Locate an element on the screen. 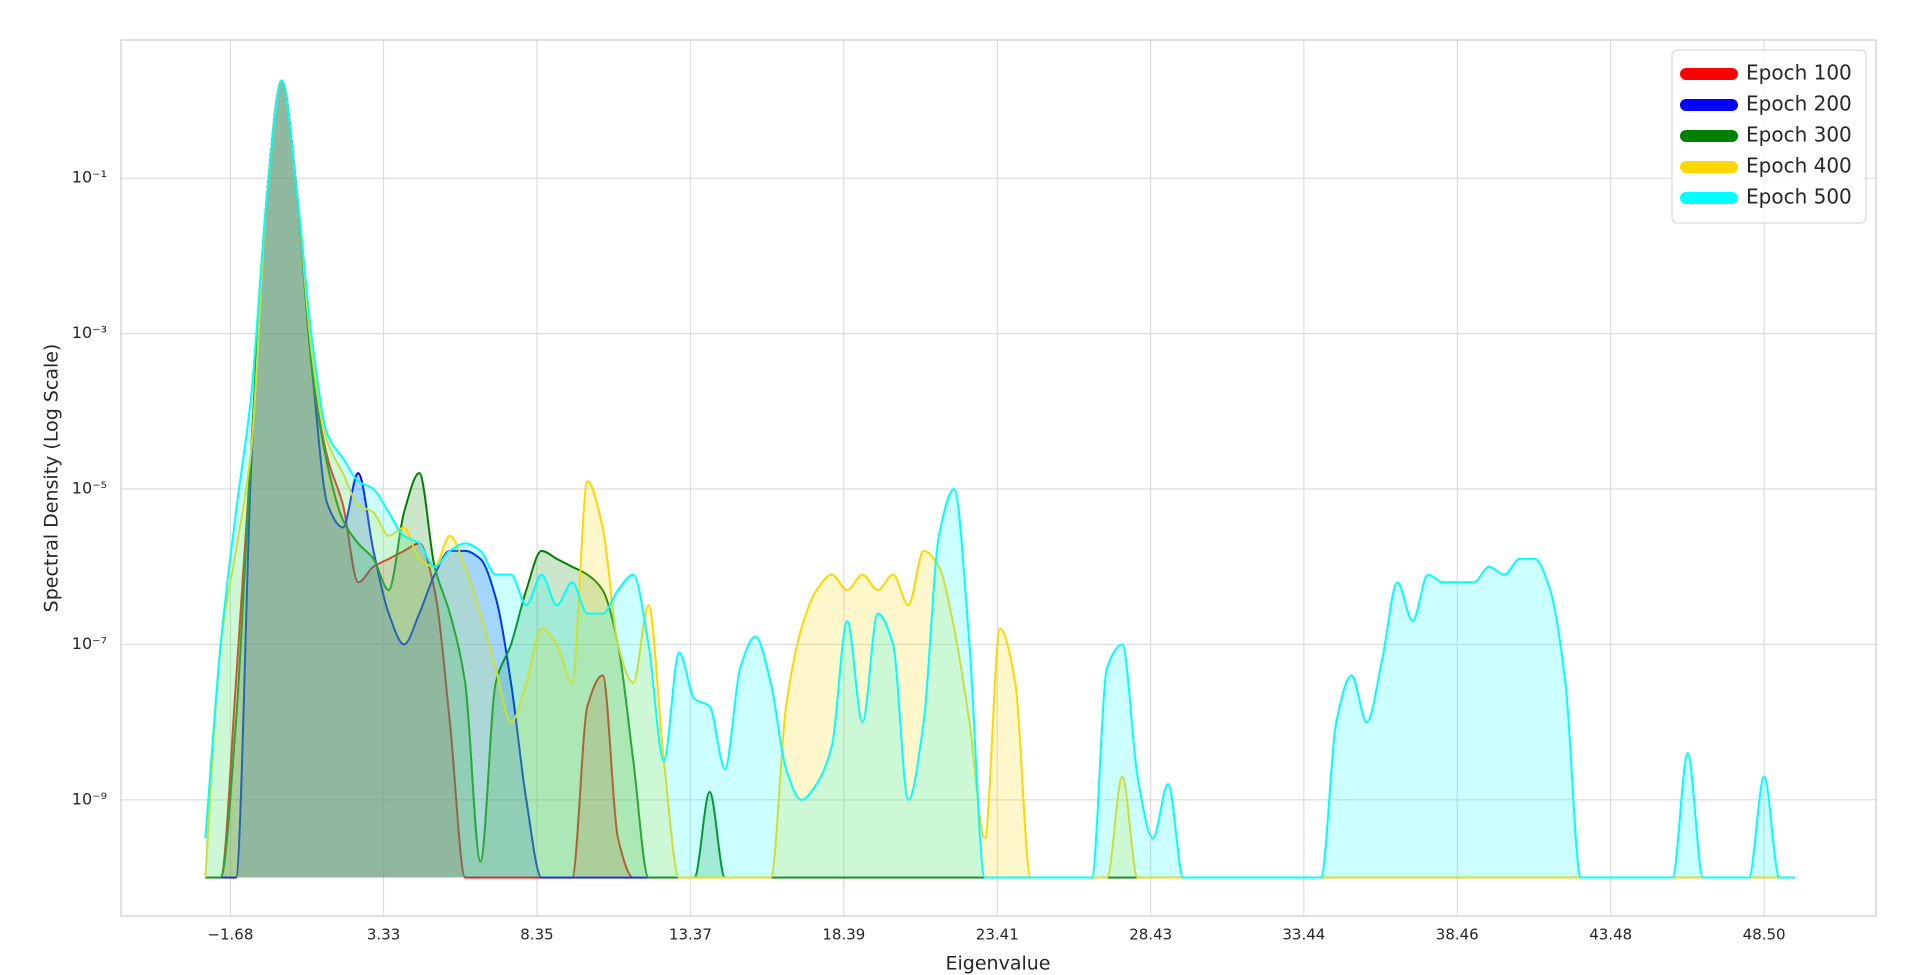 This screenshot has width=1920, height=975. x-tick-label: 3.33 is located at coordinates (383, 935).